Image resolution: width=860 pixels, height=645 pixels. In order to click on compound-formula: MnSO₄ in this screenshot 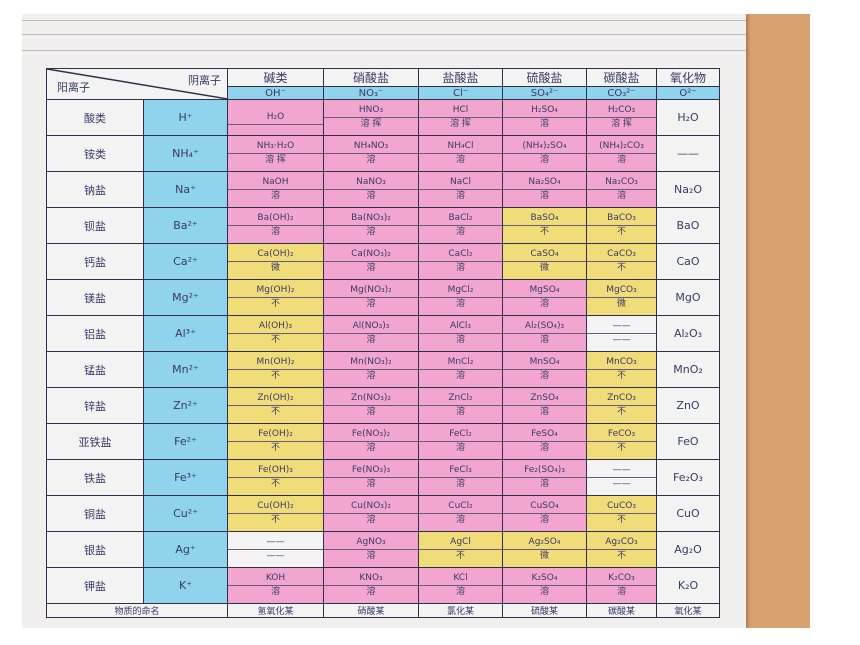, I will do `click(544, 363)`.